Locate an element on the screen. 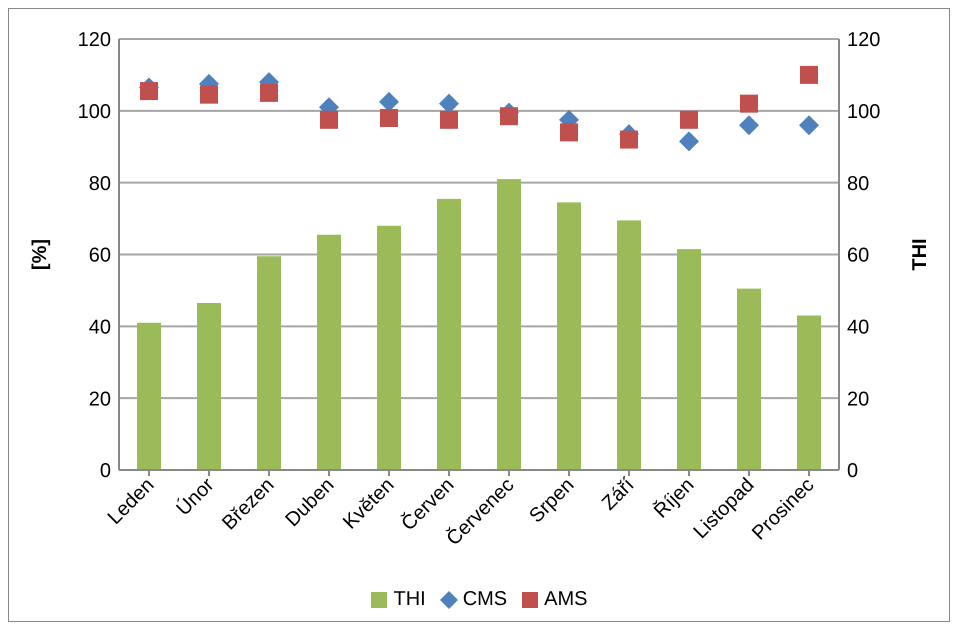 Image resolution: width=955 pixels, height=628 pixels. legend-label: AMS is located at coordinates (566, 599).